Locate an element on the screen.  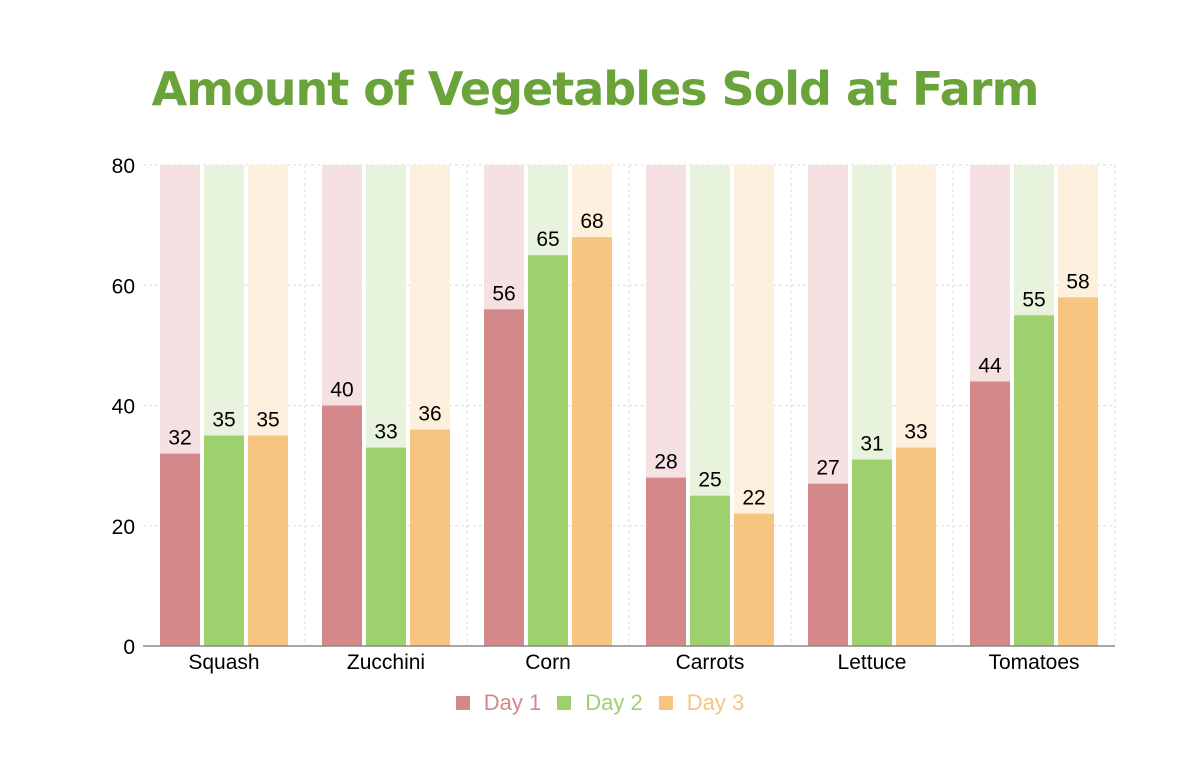
legend-label-day-3: Day 3 is located at coordinates (715, 702).